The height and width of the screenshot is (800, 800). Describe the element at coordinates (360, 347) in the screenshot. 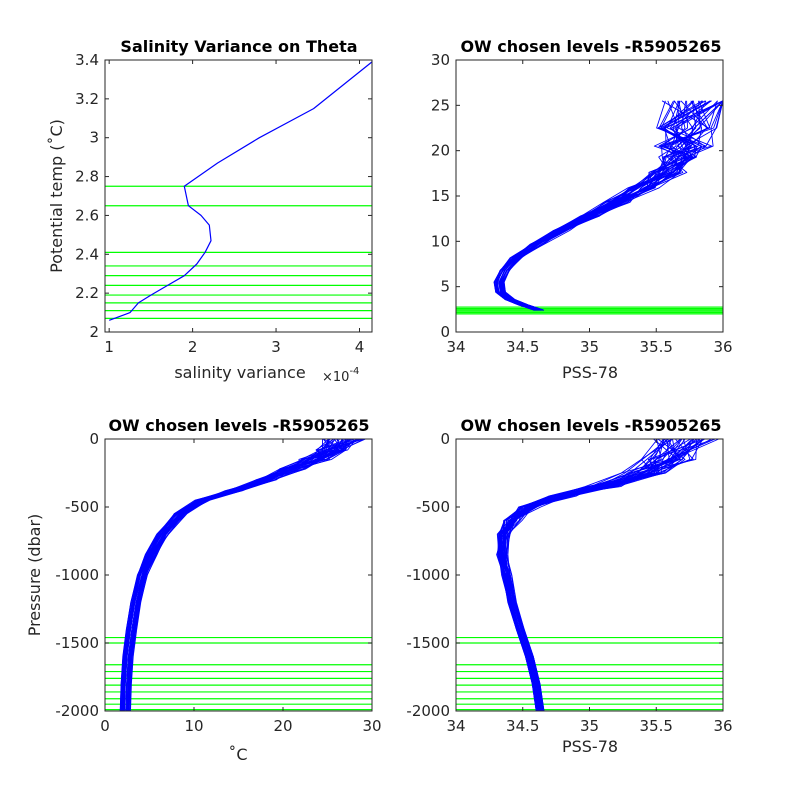

I see `x-tick-label: 4` at that location.